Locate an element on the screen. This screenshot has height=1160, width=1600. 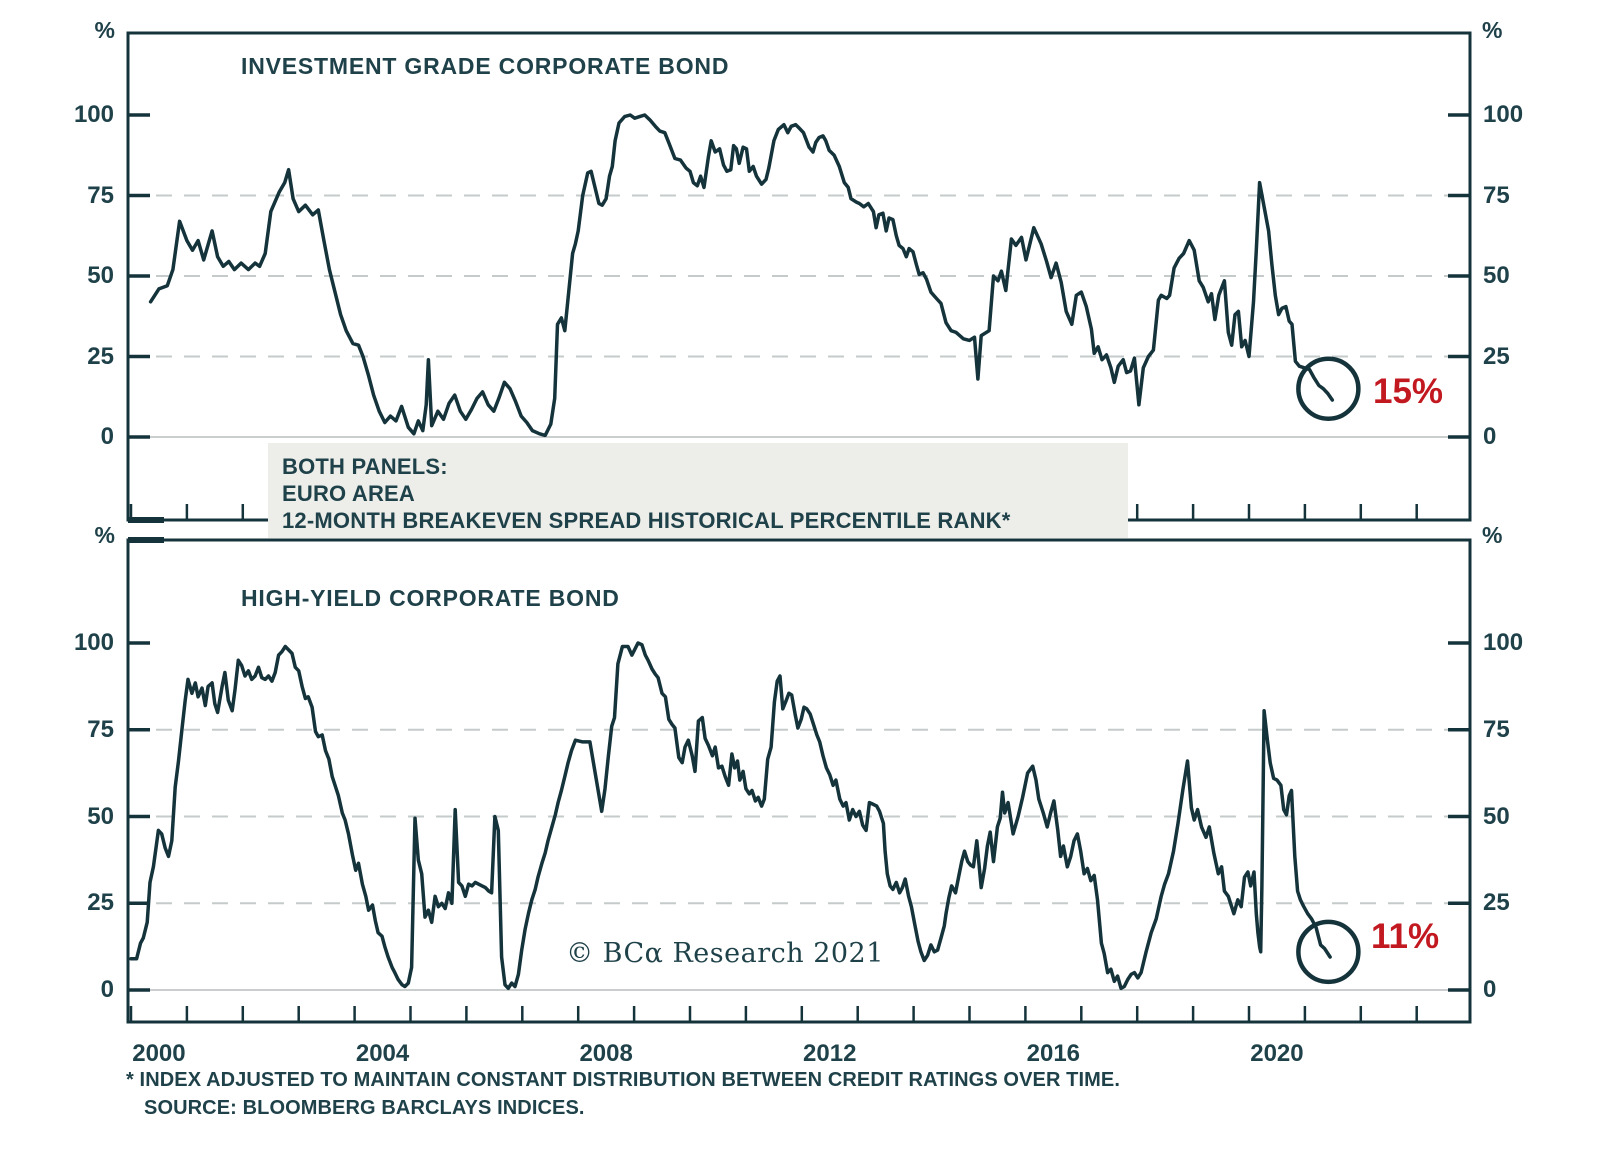
y-axis-label-left-investment-grade-75: 75 is located at coordinates (100, 195).